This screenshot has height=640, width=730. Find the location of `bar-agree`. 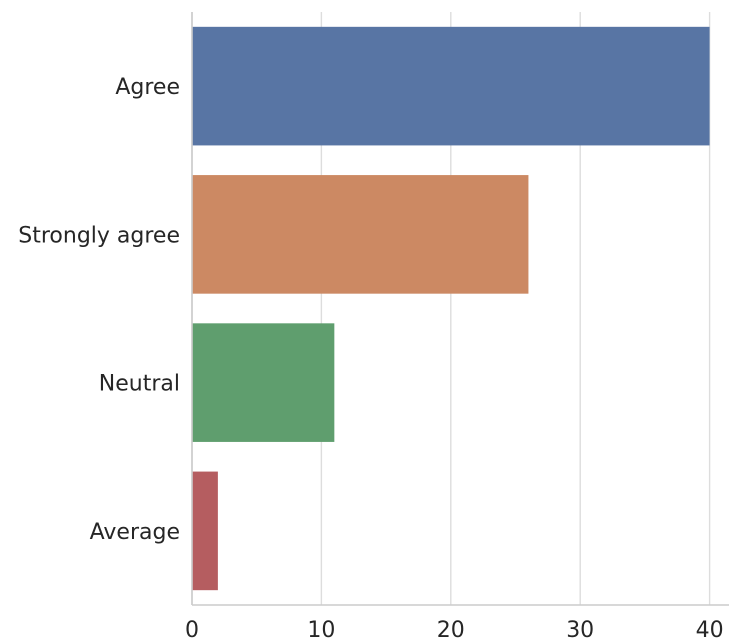

bar-agree is located at coordinates (451, 86).